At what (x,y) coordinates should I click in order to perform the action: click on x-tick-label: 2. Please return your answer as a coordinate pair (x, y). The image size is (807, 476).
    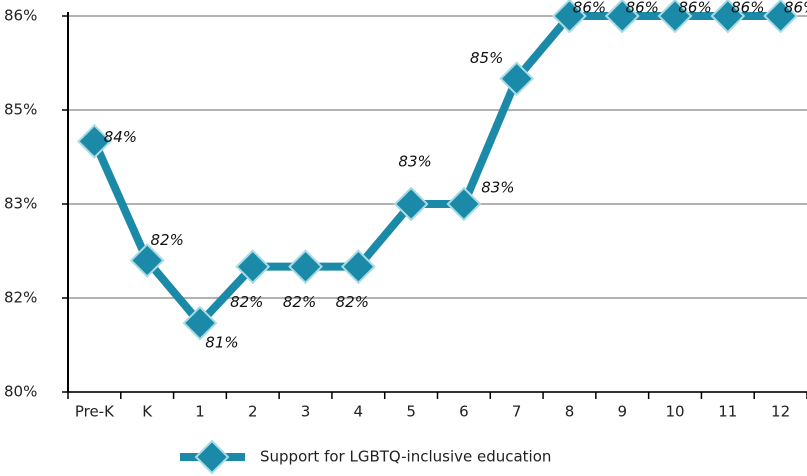
    Looking at the image, I should click on (253, 412).